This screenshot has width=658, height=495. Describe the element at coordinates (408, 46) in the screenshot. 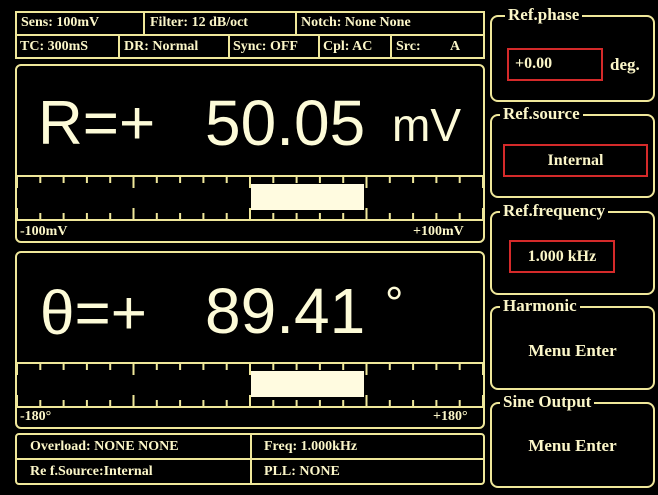

I see `src-label: Src:` at that location.